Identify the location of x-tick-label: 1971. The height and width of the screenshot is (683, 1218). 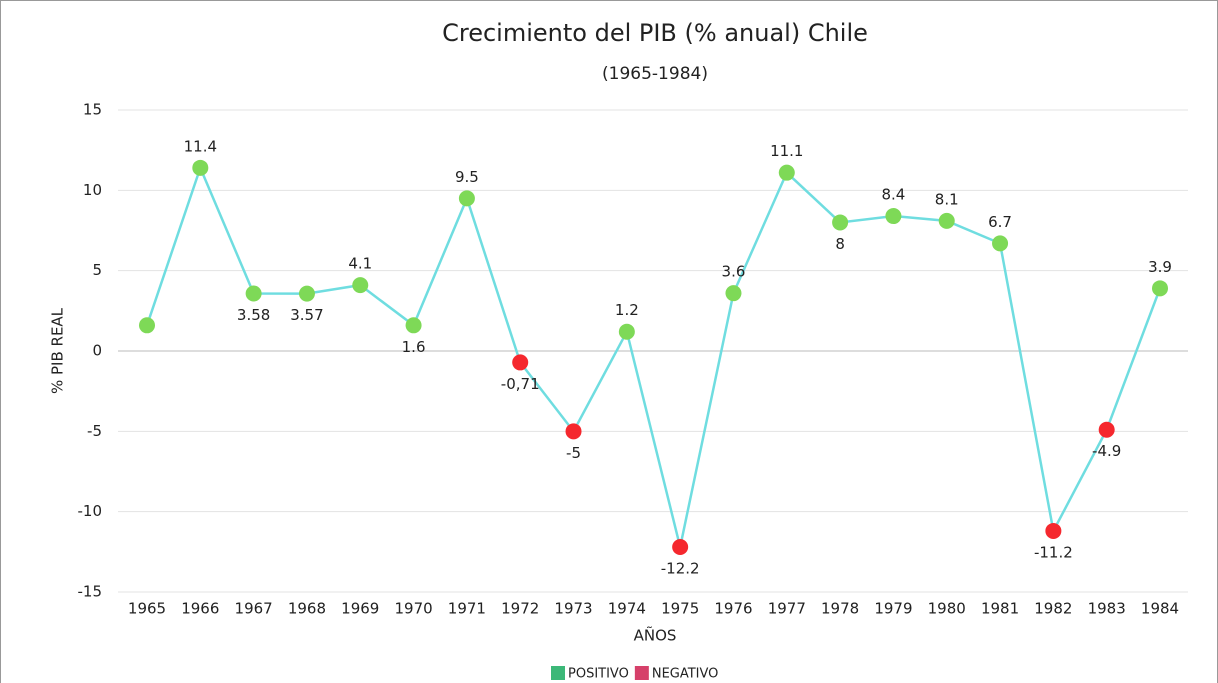
(467, 609).